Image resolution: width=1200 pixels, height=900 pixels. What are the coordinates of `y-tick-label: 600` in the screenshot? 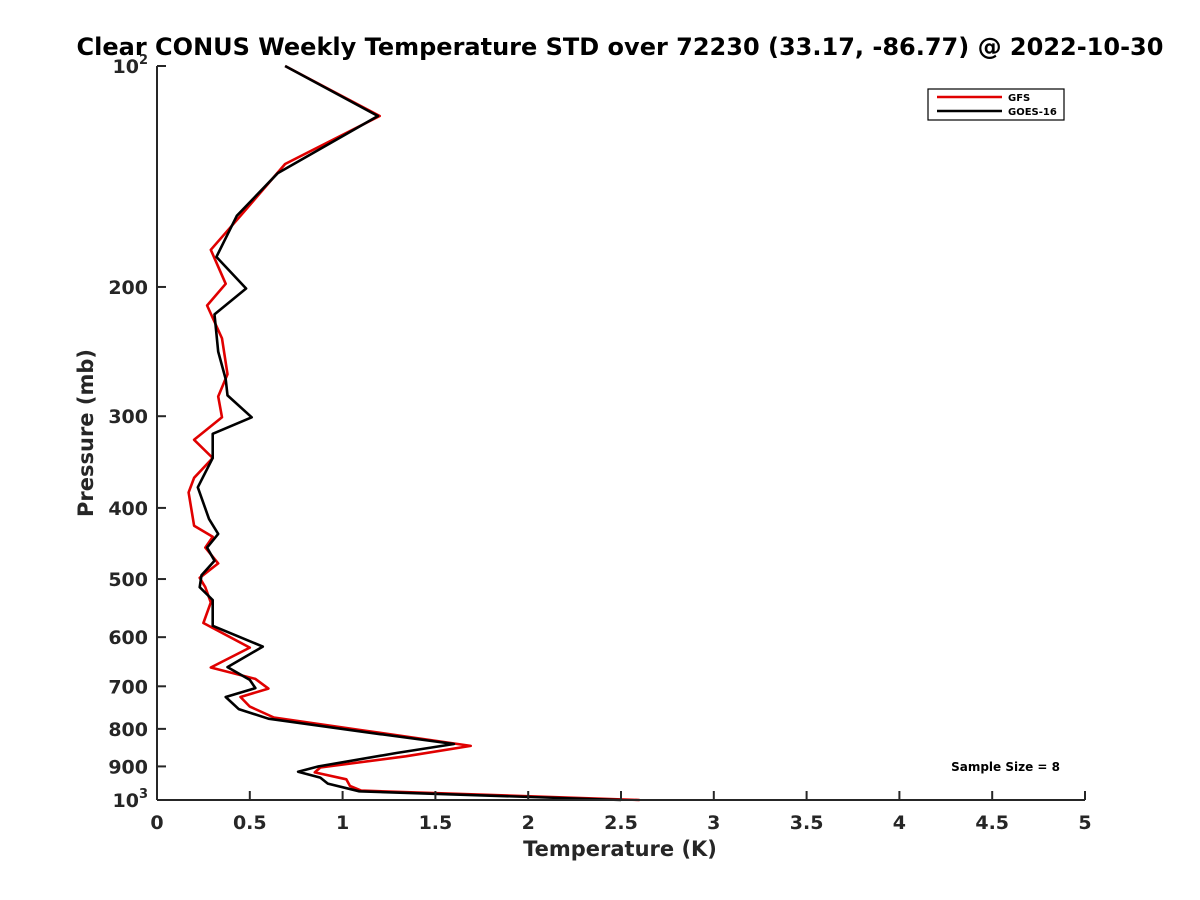 It's located at (128, 638).